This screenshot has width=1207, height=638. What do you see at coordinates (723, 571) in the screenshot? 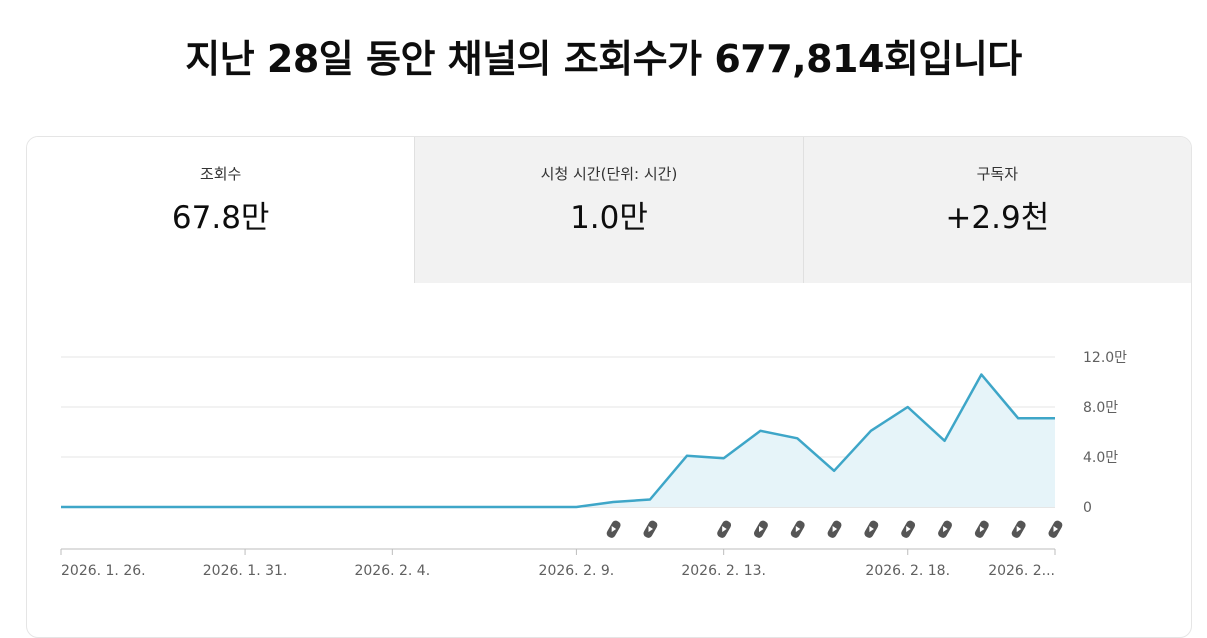
I see `x-tick-label: 2026. 2. 13.` at bounding box center [723, 571].